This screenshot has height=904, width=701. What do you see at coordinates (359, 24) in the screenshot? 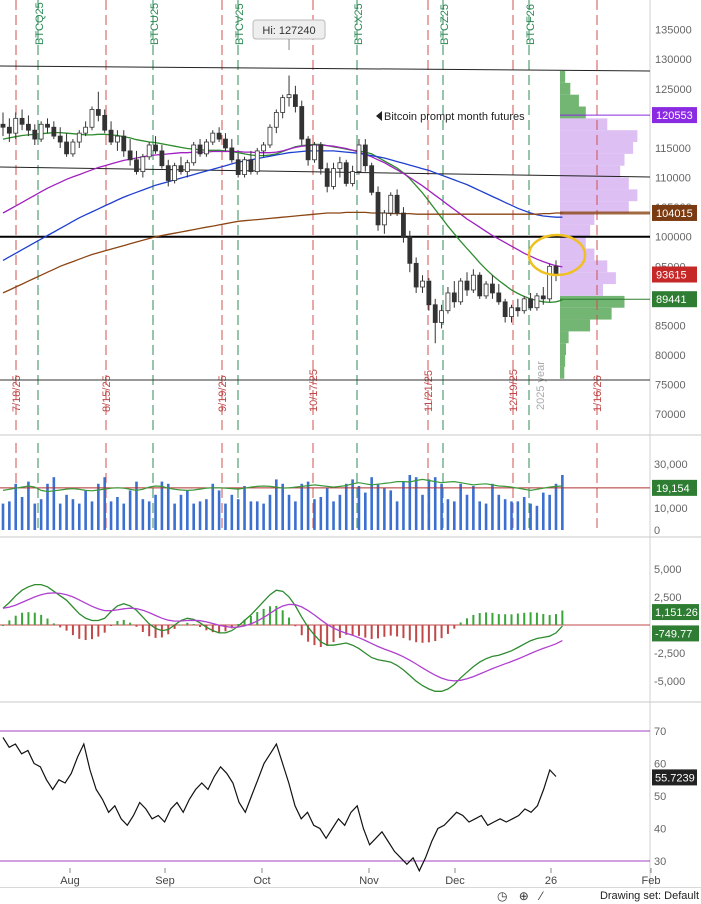
I see `contract-label: BTCX25` at bounding box center [359, 24].